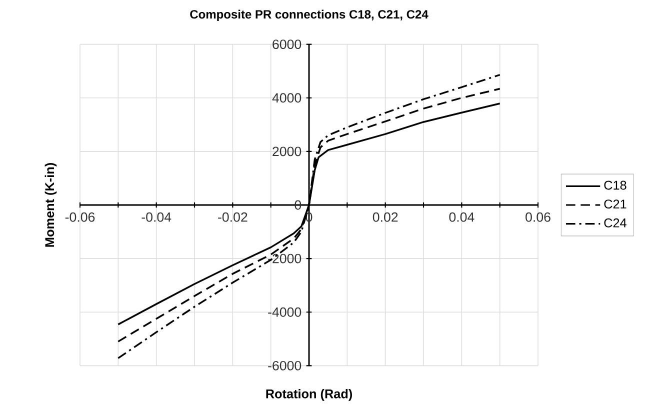 This screenshot has width=648, height=407. Describe the element at coordinates (50, 205) in the screenshot. I see `y-axis-title: Moment (K-in)` at that location.